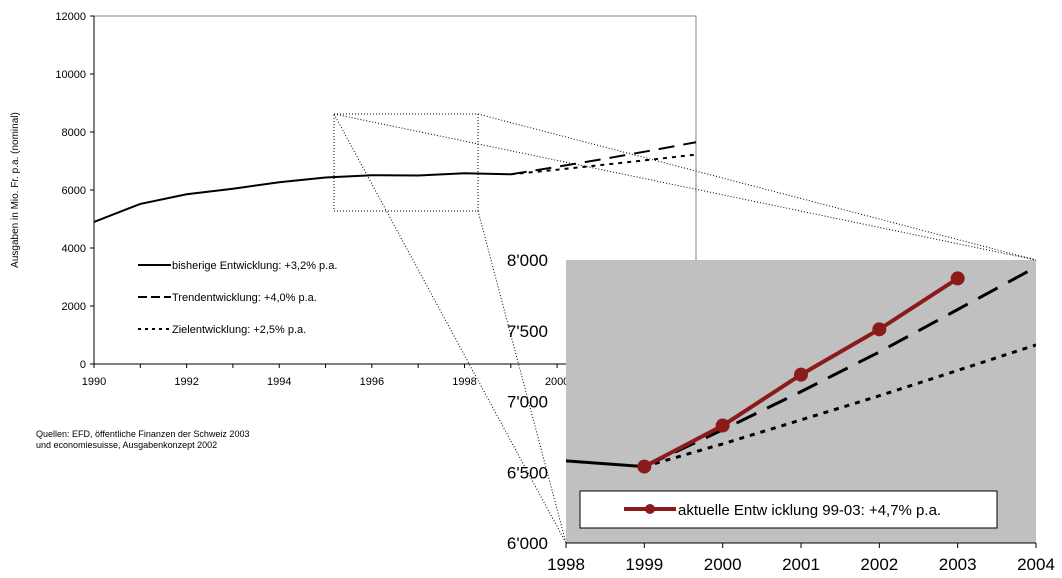 The image size is (1062, 578). I want to click on inset-y-tick-label: 7'500, so click(527, 331).